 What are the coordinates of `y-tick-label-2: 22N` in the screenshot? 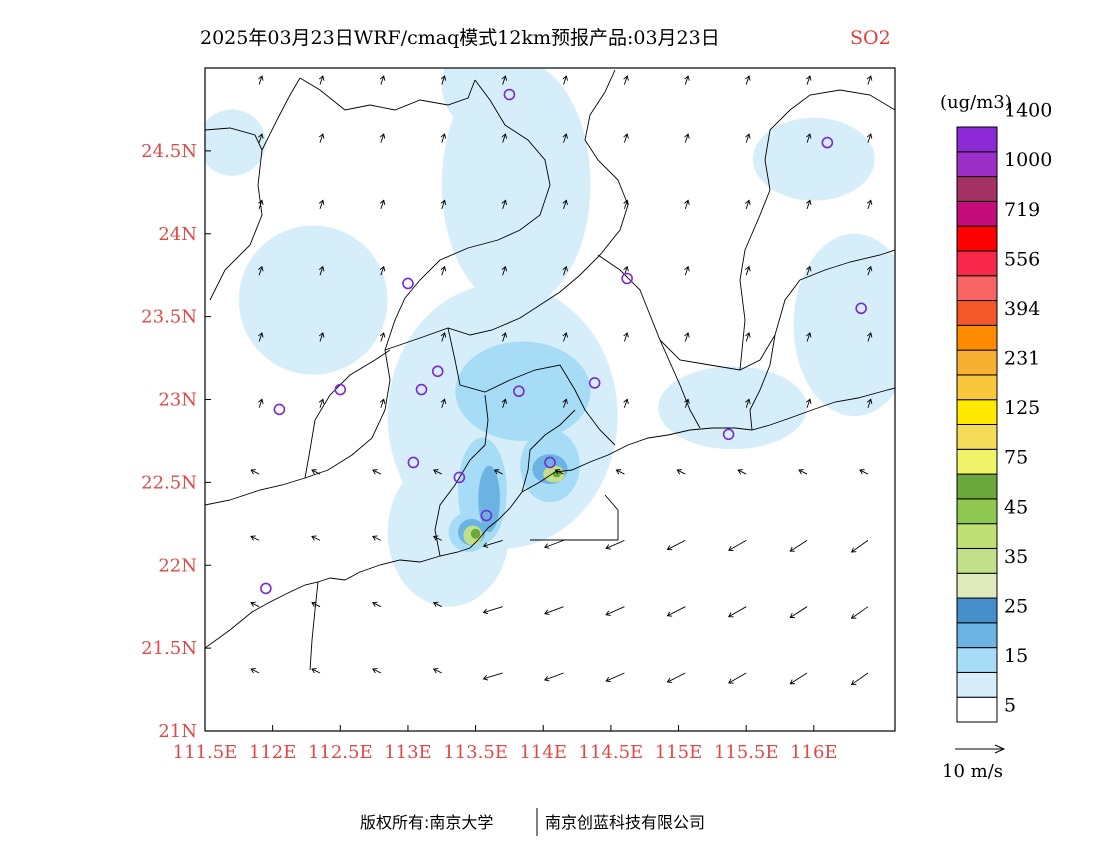 It's located at (177, 565).